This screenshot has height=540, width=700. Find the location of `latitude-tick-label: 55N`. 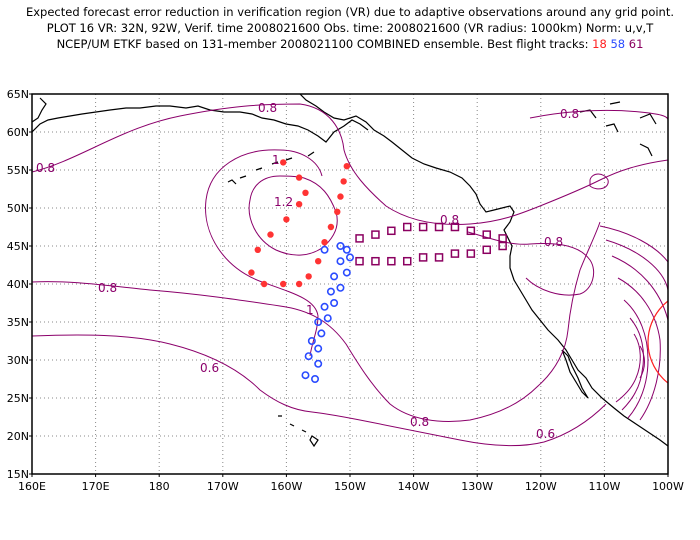

latitude-tick-label: 55N is located at coordinates (18, 170).